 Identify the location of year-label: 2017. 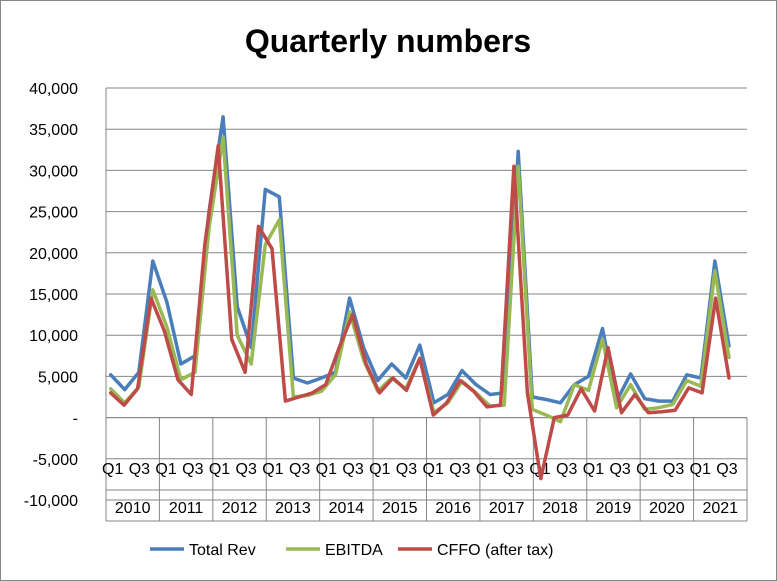
(507, 508).